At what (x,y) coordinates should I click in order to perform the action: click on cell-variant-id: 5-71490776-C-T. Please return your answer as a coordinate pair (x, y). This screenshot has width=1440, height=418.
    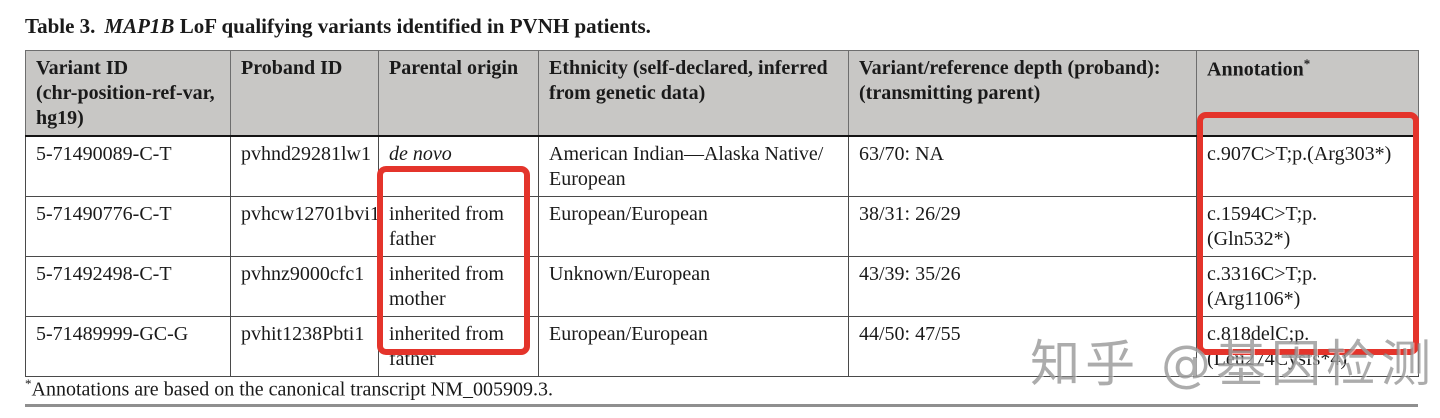
    Looking at the image, I should click on (128, 226).